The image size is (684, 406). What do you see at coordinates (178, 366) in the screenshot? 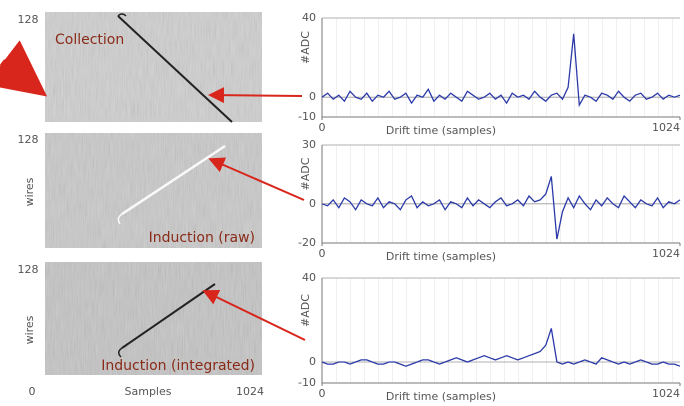
I see `panel-label: Induction (integrated)` at bounding box center [178, 366].